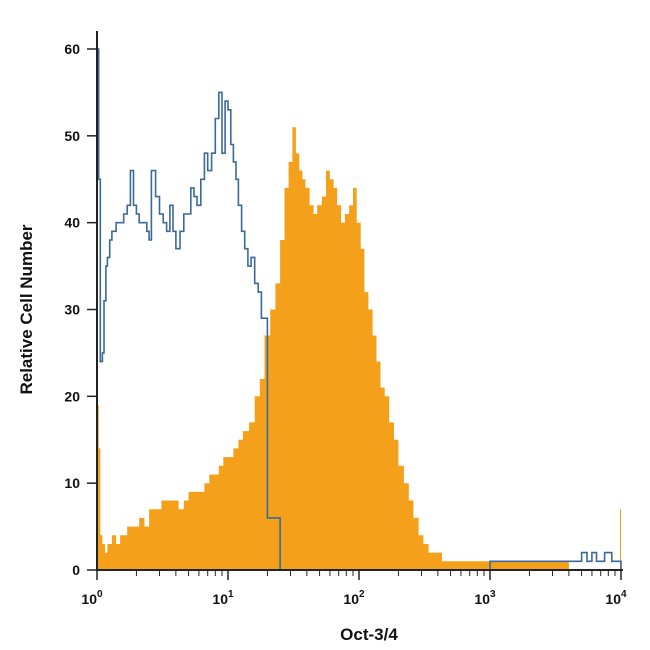 The width and height of the screenshot is (650, 650). I want to click on y-tick-label: 60, so click(72, 49).